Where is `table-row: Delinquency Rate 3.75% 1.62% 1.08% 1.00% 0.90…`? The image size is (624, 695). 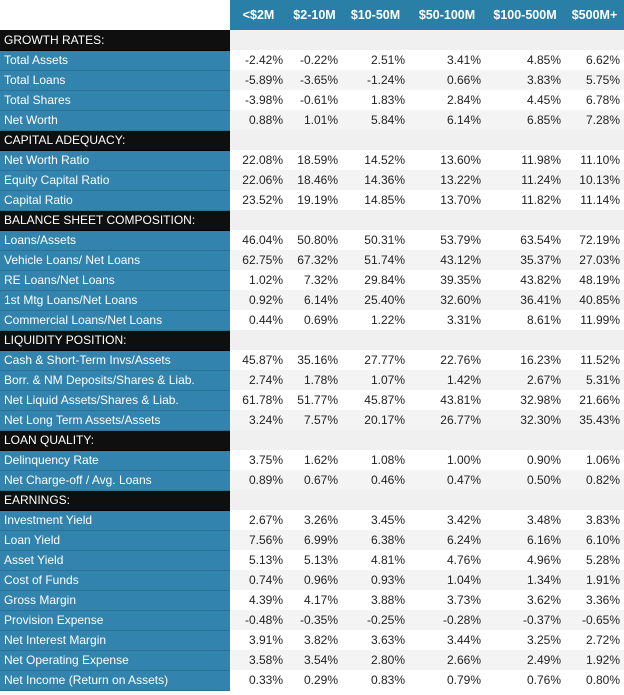 table-row: Delinquency Rate 3.75% 1.62% 1.08% 1.00% 0.90… is located at coordinates (312, 460).